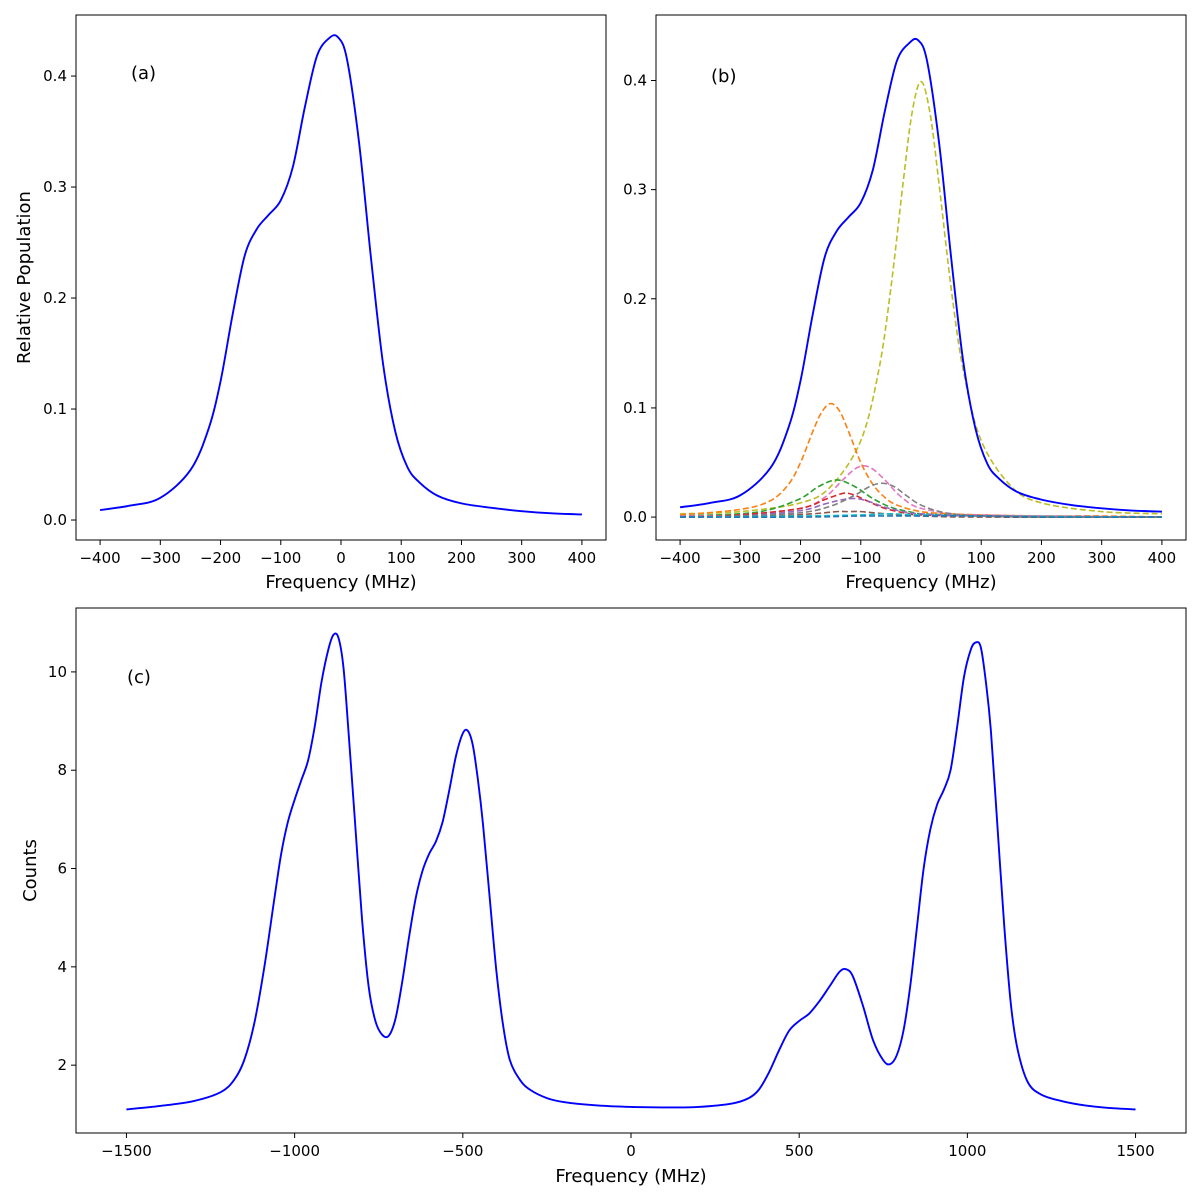 This screenshot has width=1200, height=1200. I want to click on series-line-component-pink, so click(921, 491).